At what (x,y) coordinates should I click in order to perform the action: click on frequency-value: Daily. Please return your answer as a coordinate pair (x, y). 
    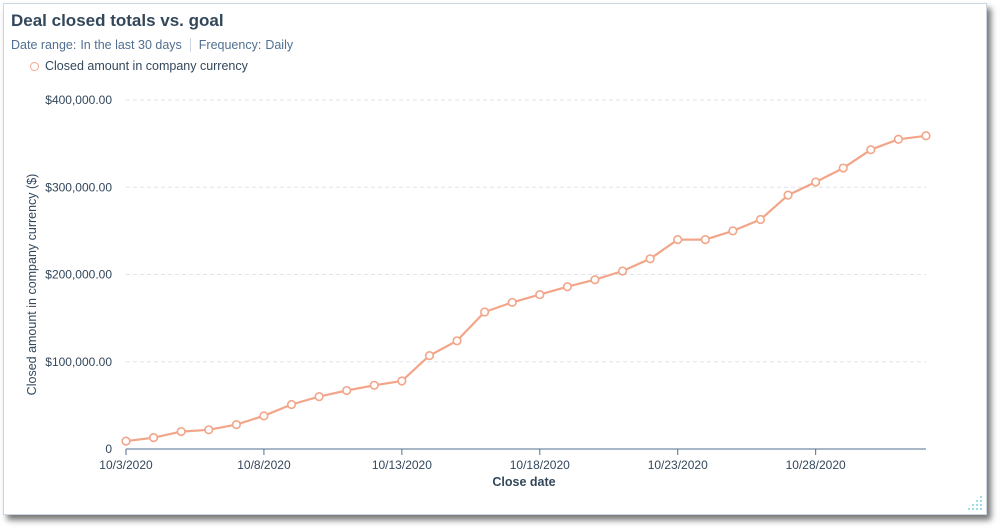
    Looking at the image, I should click on (279, 45).